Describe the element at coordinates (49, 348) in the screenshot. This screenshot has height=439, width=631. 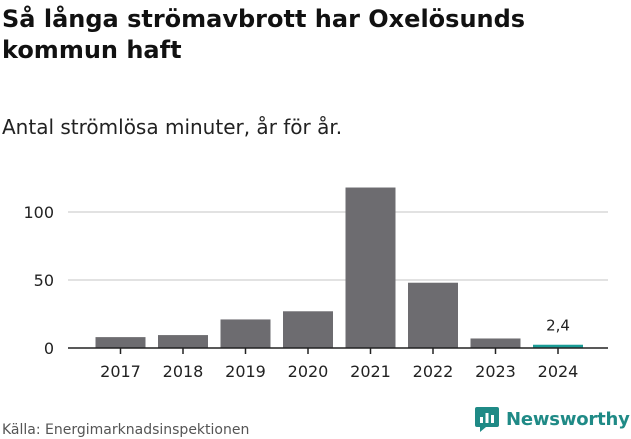
I see `y-tick-label: 0` at that location.